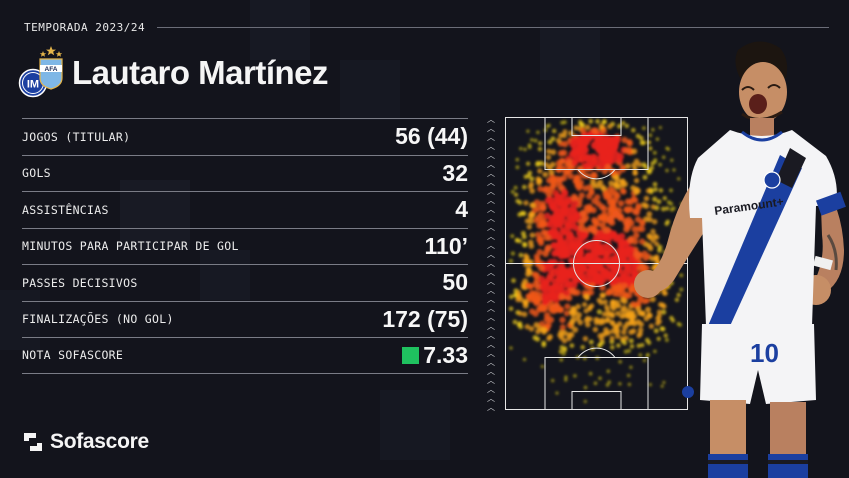  I want to click on stat-row-minutes-per-goal-involvement: MINUTOS PARA PARTICIPAR DE GOL 110’, so click(245, 246).